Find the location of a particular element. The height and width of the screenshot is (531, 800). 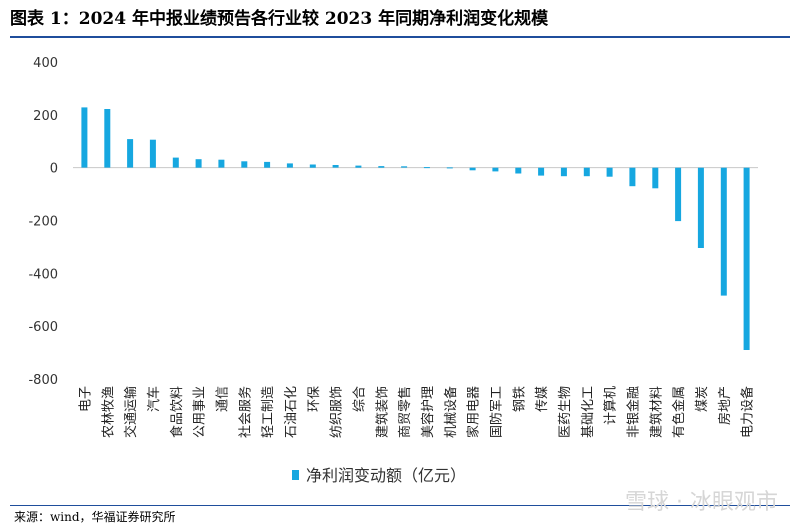

category-label: 建筑材料 is located at coordinates (656, 412).